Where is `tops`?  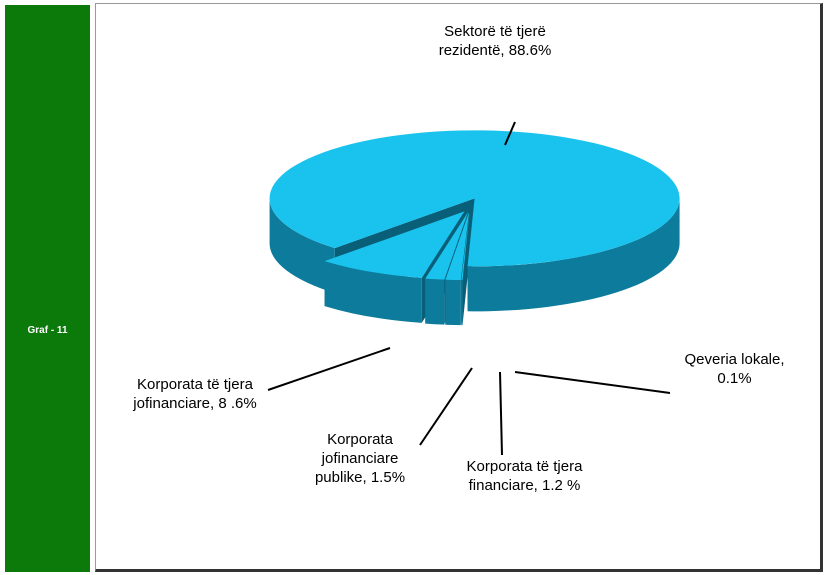
tops is located at coordinates (474, 205).